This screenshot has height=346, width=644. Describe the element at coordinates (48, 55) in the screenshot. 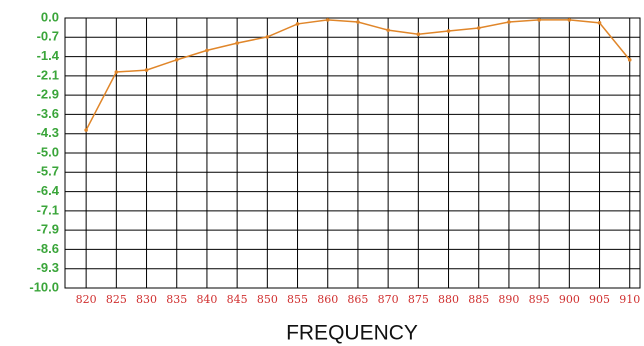

I see `y-tick-label: -1.4` at that location.